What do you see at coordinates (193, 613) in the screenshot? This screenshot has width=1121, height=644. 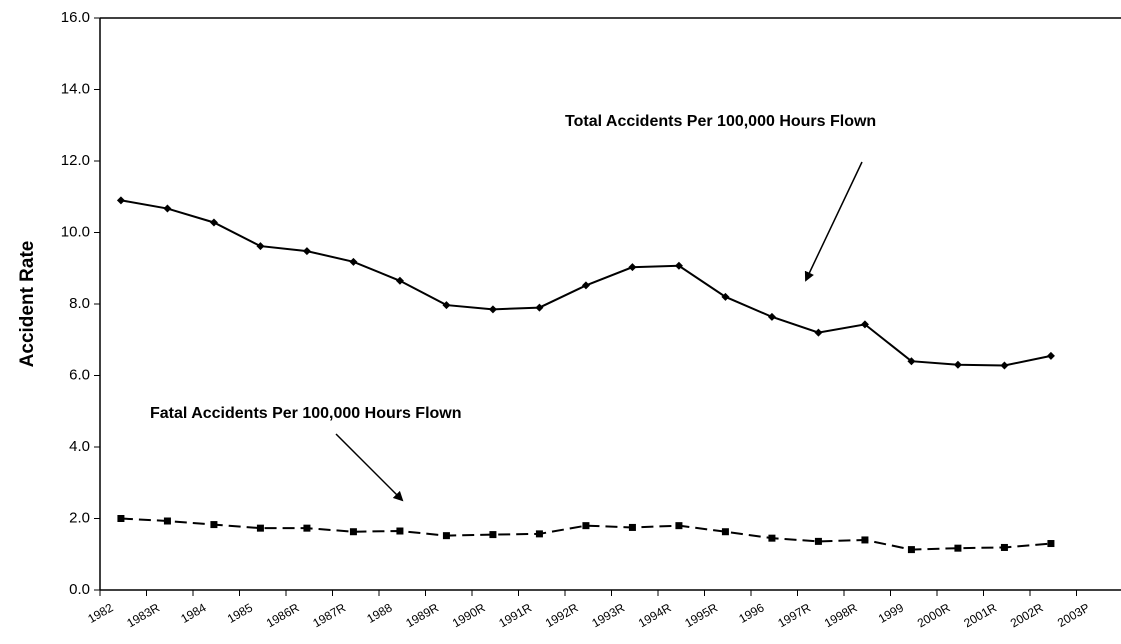 I see `x-tick-label: 1984` at bounding box center [193, 613].